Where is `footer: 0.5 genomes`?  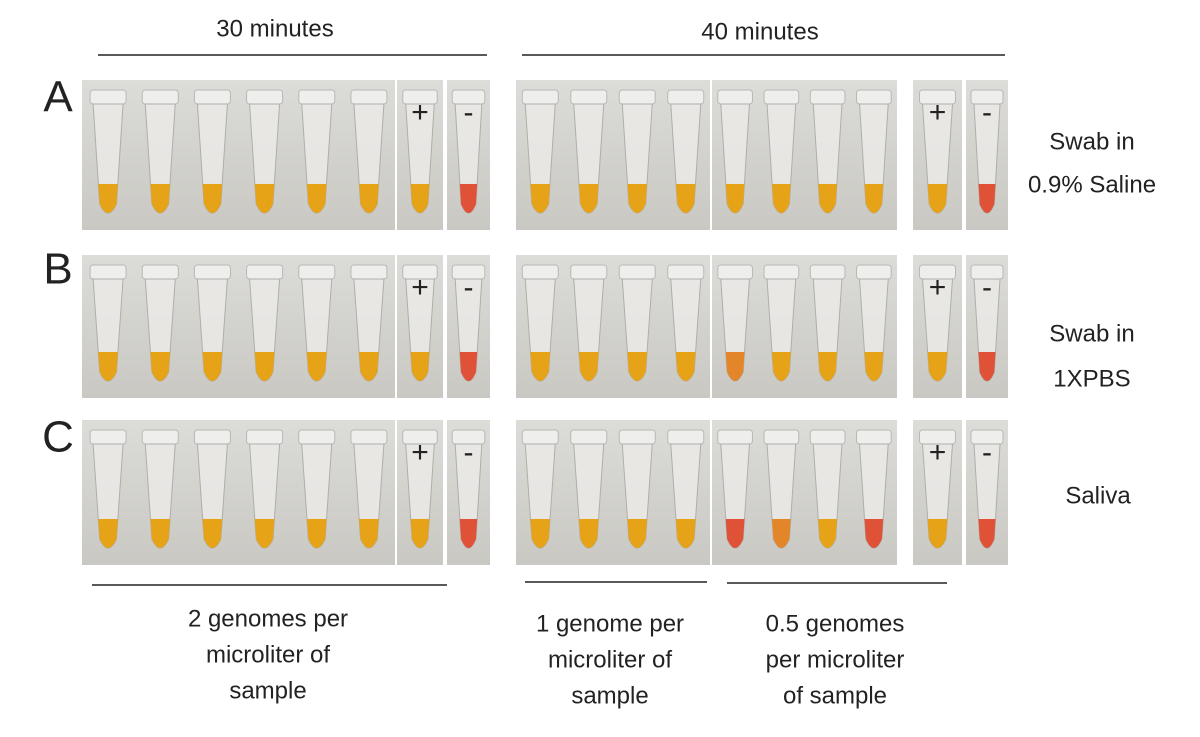
footer: 0.5 genomes is located at coordinates (835, 623).